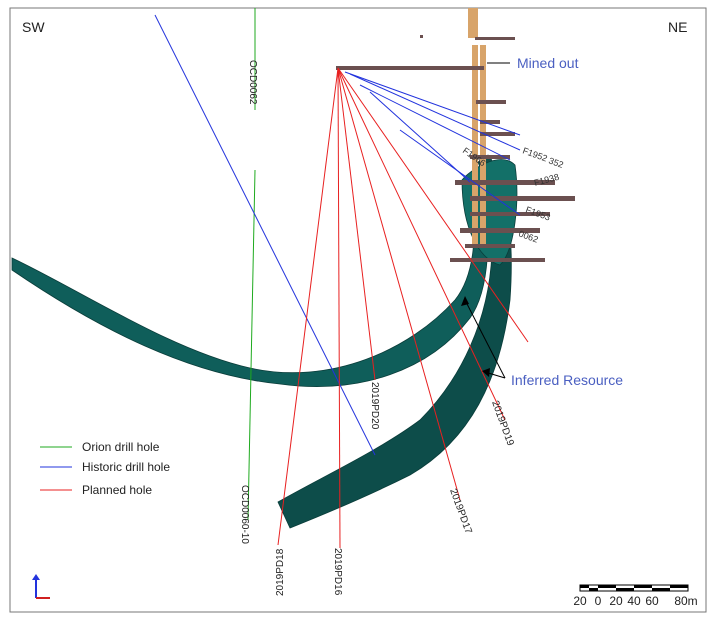 This screenshot has height=618, width=712. What do you see at coordinates (251, 264) in the screenshot?
I see `orion-holes` at bounding box center [251, 264].